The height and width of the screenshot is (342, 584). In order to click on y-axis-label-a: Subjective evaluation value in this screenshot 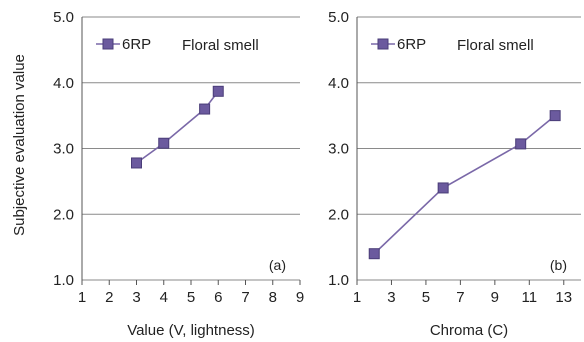, I will do `click(19, 145)`.